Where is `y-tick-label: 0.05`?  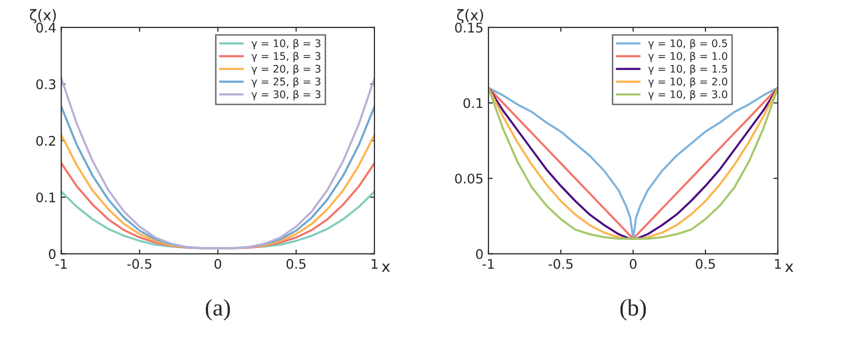
y-tick-label: 0.05 is located at coordinates (468, 179).